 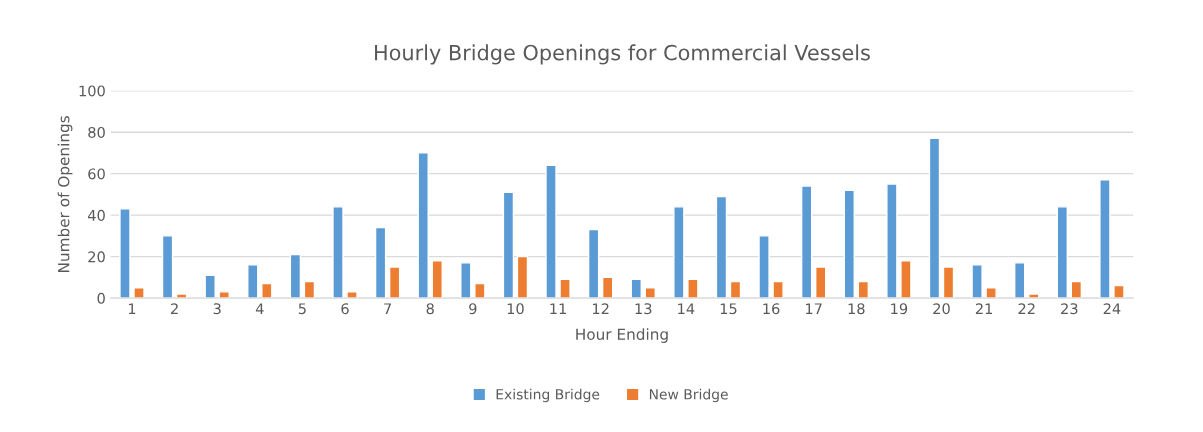 I want to click on x-axis-title: Hour Ending, so click(x=622, y=335).